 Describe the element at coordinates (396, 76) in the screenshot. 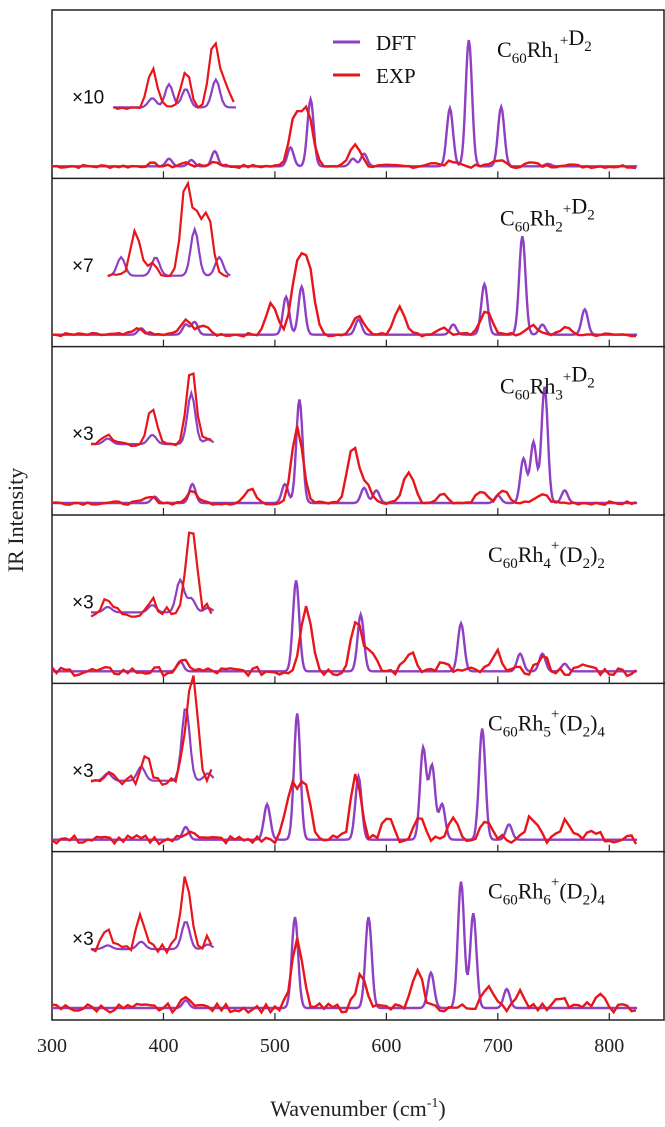

I see `legend-exp-label: EXP` at that location.